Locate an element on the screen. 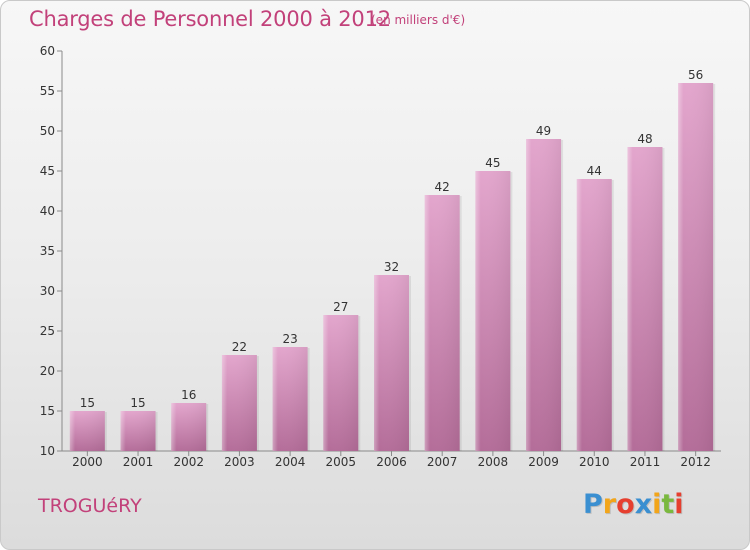 The height and width of the screenshot is (550, 750). y-tick-label: 45 is located at coordinates (47, 171).